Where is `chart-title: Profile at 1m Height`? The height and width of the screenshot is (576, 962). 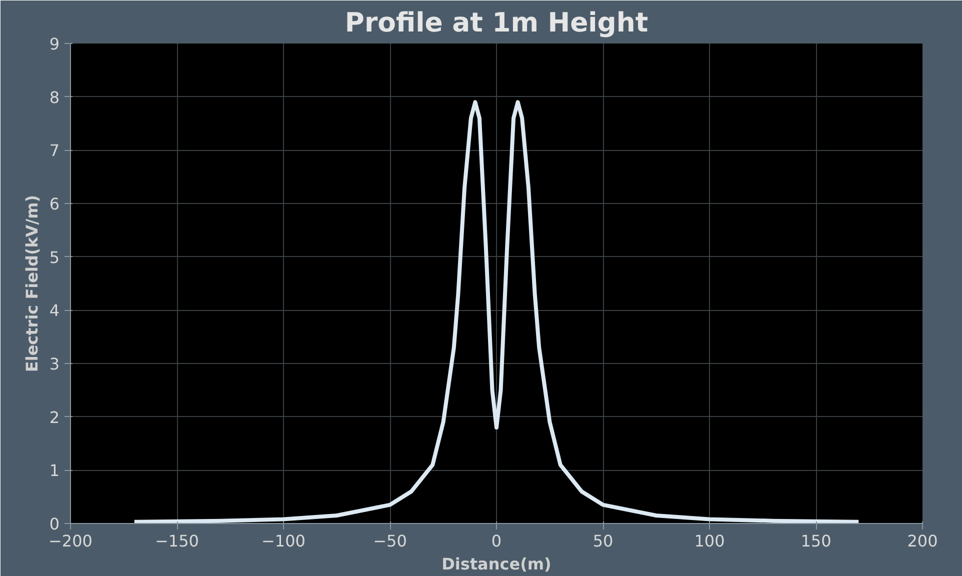
chart-title: Profile at 1m Height is located at coordinates (496, 23).